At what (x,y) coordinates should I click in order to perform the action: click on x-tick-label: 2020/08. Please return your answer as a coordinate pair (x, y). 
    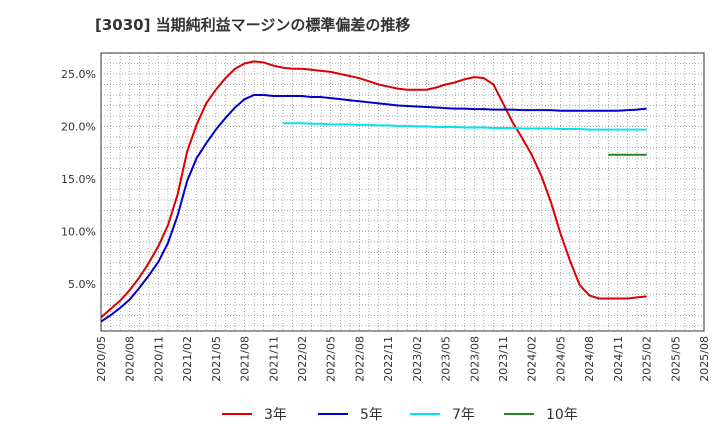
    Looking at the image, I should click on (130, 359).